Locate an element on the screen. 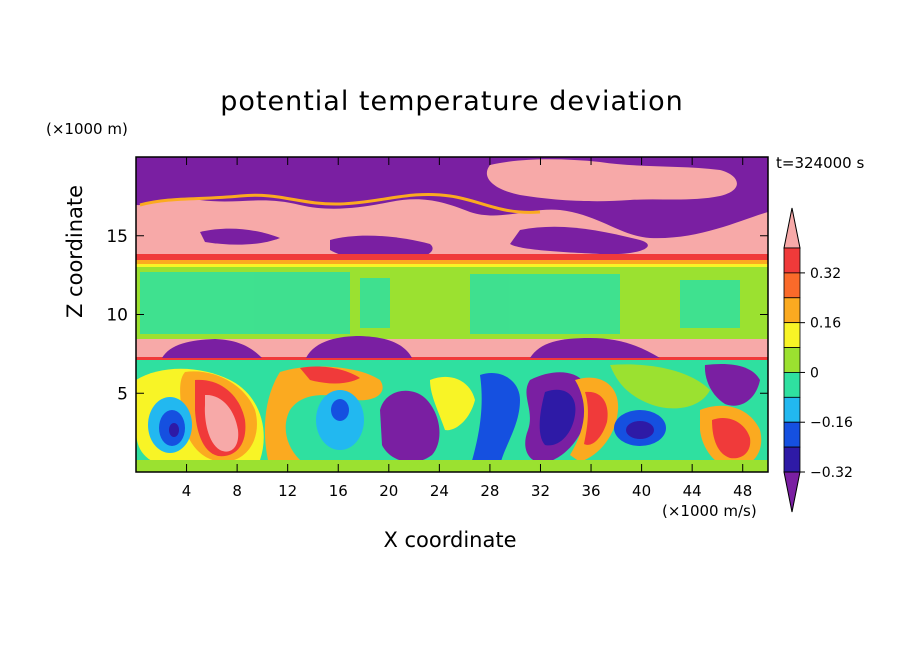  colorbar-tick-label: 0.16 is located at coordinates (825, 324).